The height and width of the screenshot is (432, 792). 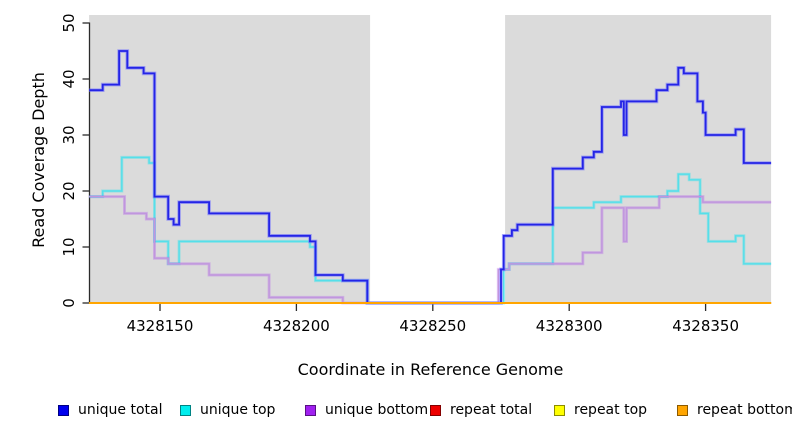 I want to click on x-tick-label: 4328300, so click(x=569, y=326).